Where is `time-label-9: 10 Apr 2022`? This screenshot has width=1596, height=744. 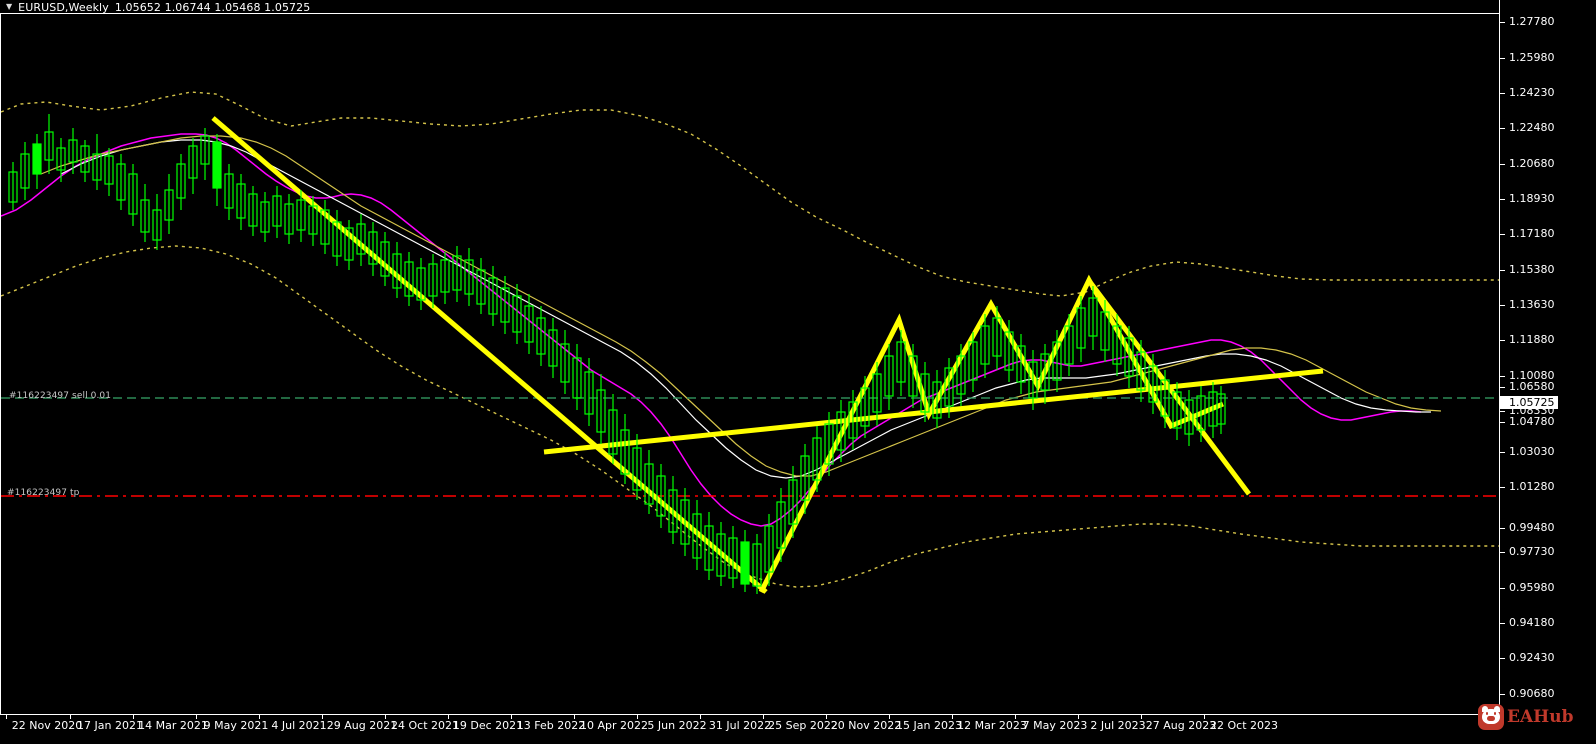 time-label-9: 10 Apr 2022 is located at coordinates (614, 725).